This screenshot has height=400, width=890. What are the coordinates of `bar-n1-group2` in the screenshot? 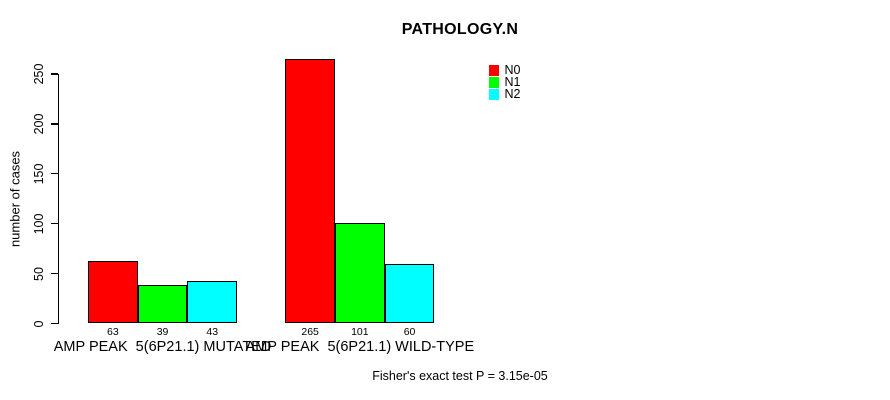 It's located at (360, 273).